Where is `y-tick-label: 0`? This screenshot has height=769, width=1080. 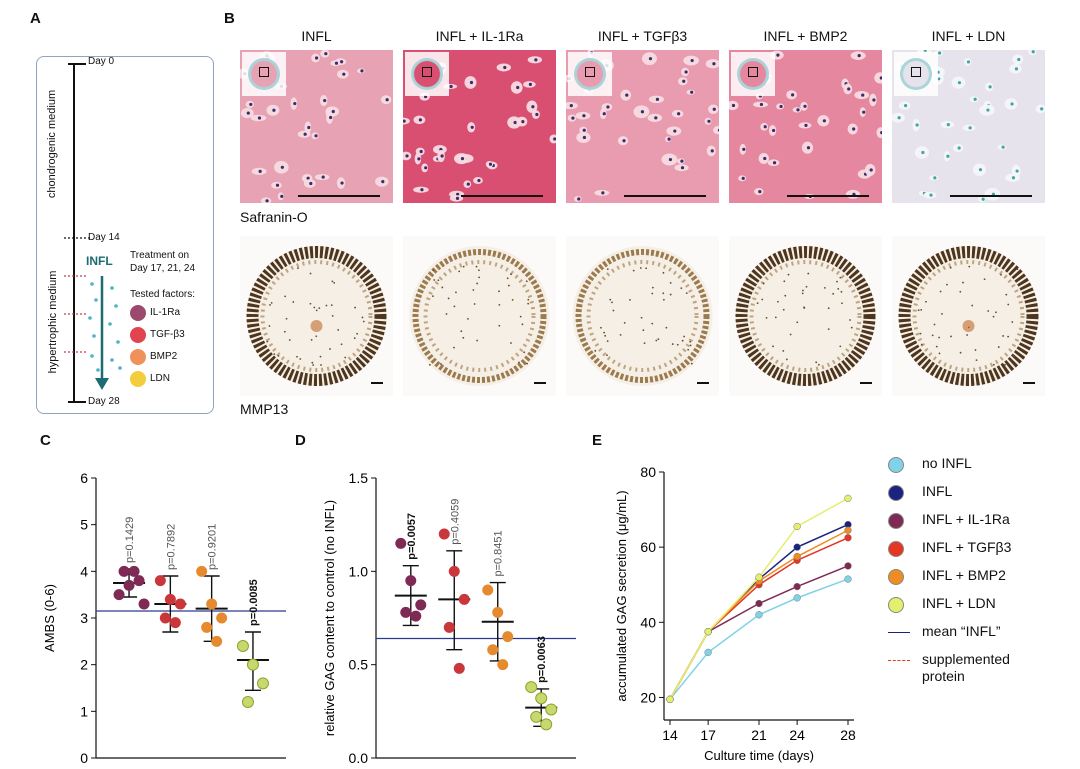
y-tick-label: 0 is located at coordinates (84, 757).